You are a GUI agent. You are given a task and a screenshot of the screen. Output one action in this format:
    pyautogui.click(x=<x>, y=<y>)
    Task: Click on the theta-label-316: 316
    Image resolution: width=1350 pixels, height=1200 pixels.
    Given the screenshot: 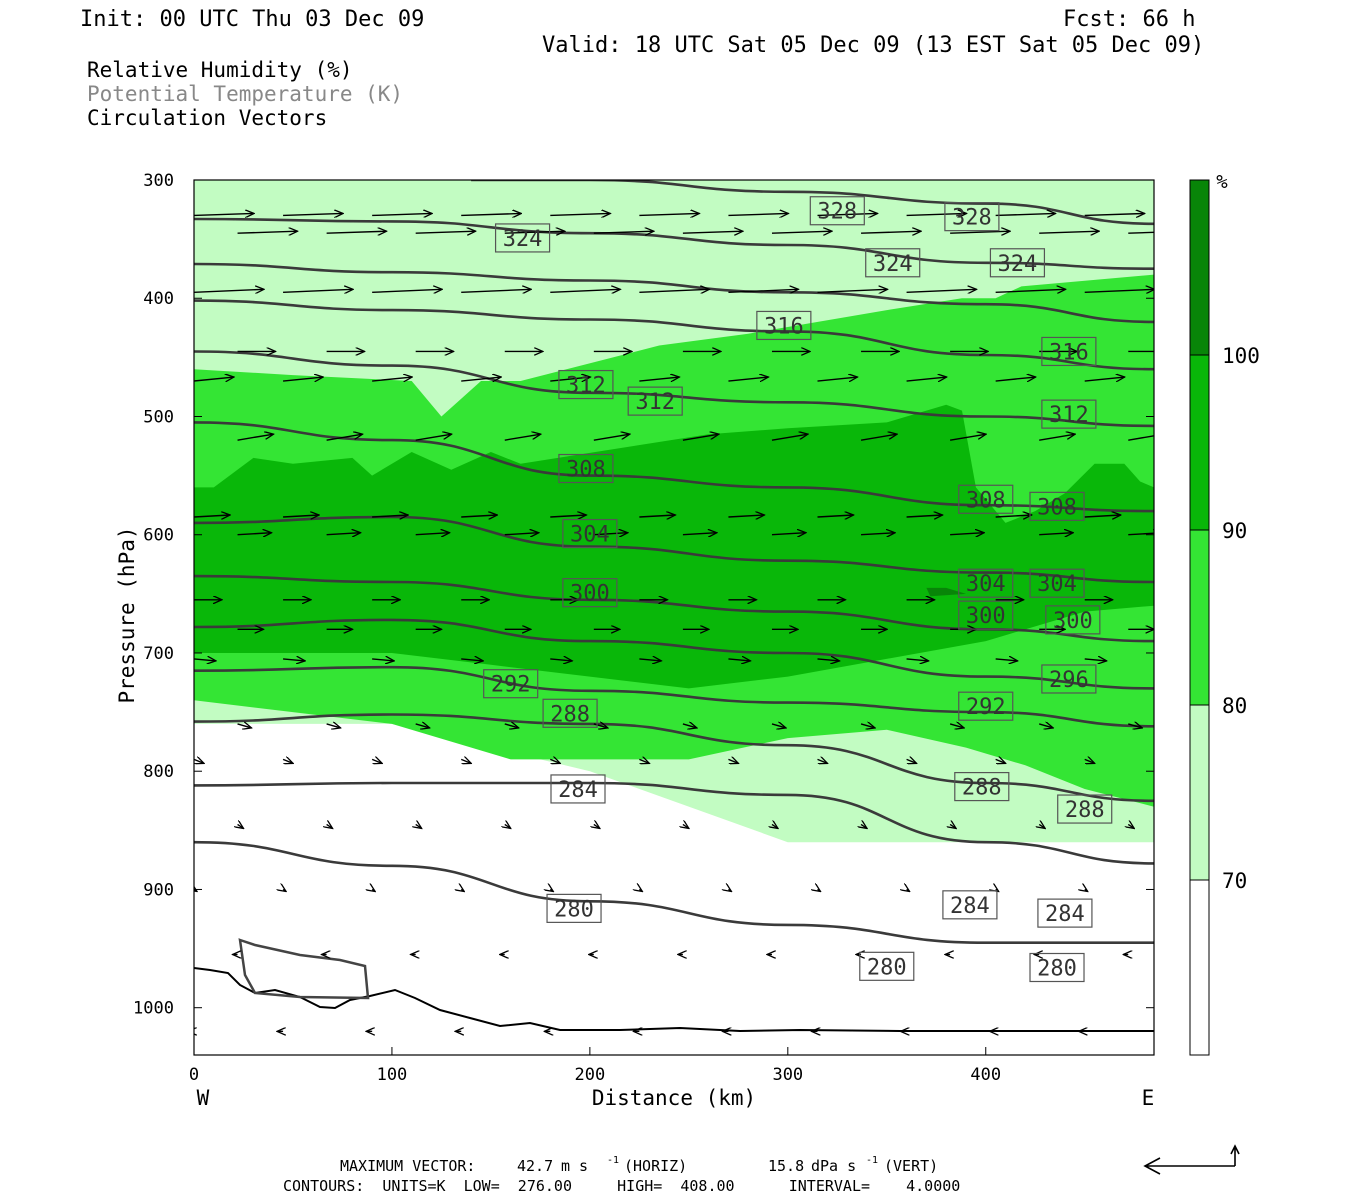 What is the action you would take?
    pyautogui.click(x=1069, y=351)
    